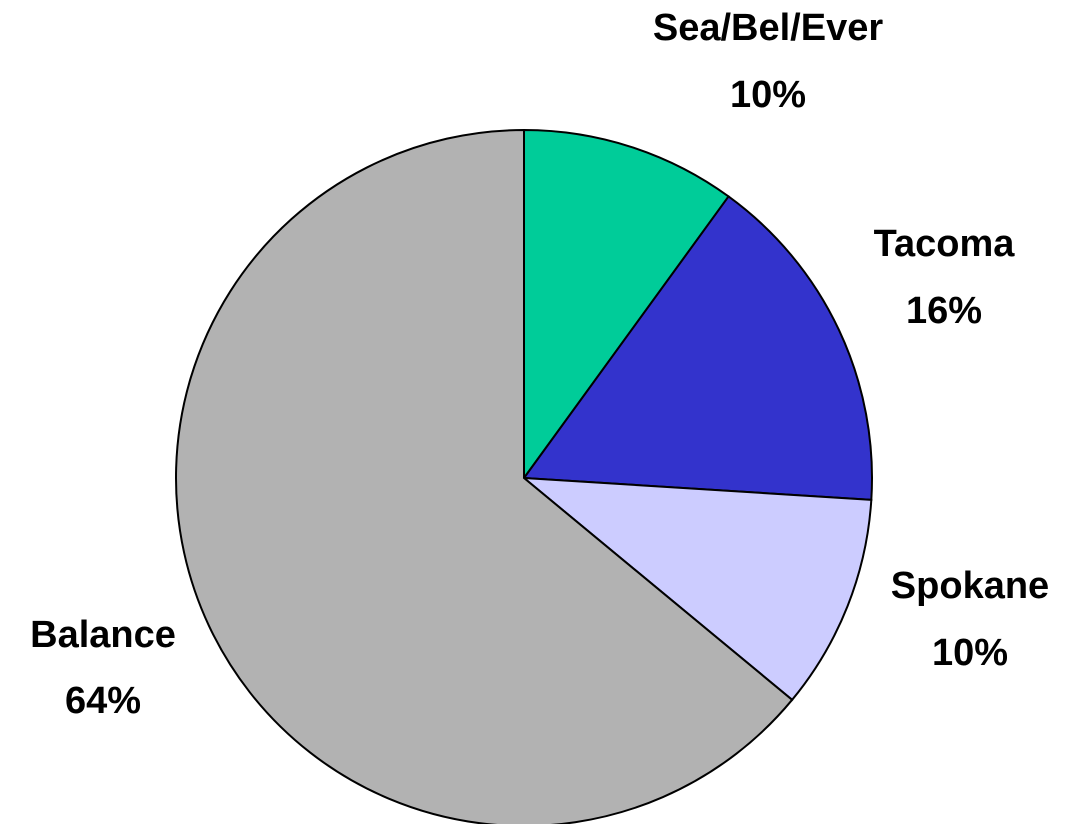 Image resolution: width=1077 pixels, height=824 pixels. Describe the element at coordinates (970, 586) in the screenshot. I see `slice-label: Spokane` at that location.